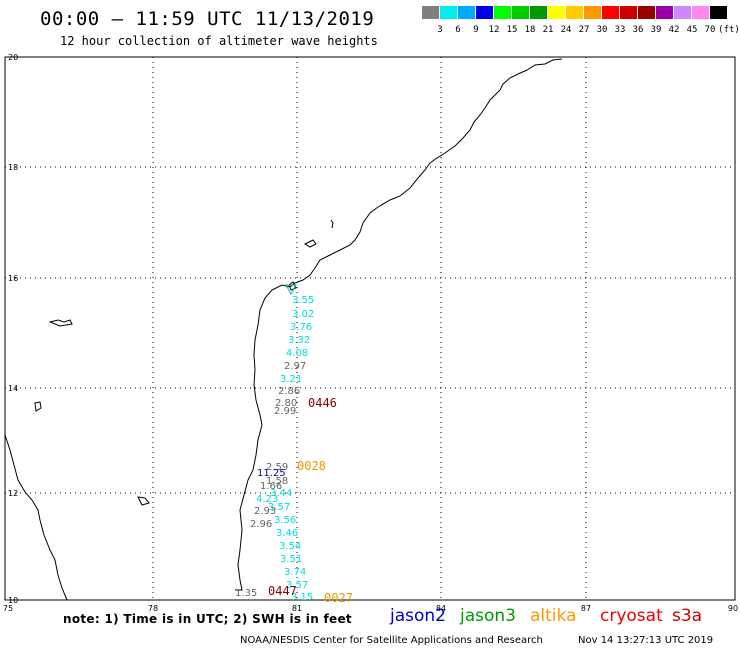 This screenshot has height=650, width=740. I want to click on island-f, so click(292, 286).